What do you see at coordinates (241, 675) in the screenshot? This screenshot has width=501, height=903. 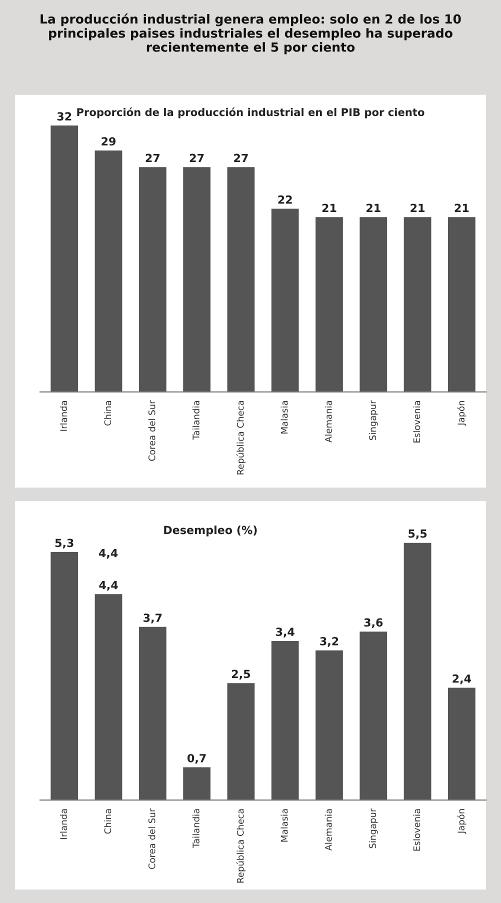 I see `data-label: 2,5` at bounding box center [241, 675].